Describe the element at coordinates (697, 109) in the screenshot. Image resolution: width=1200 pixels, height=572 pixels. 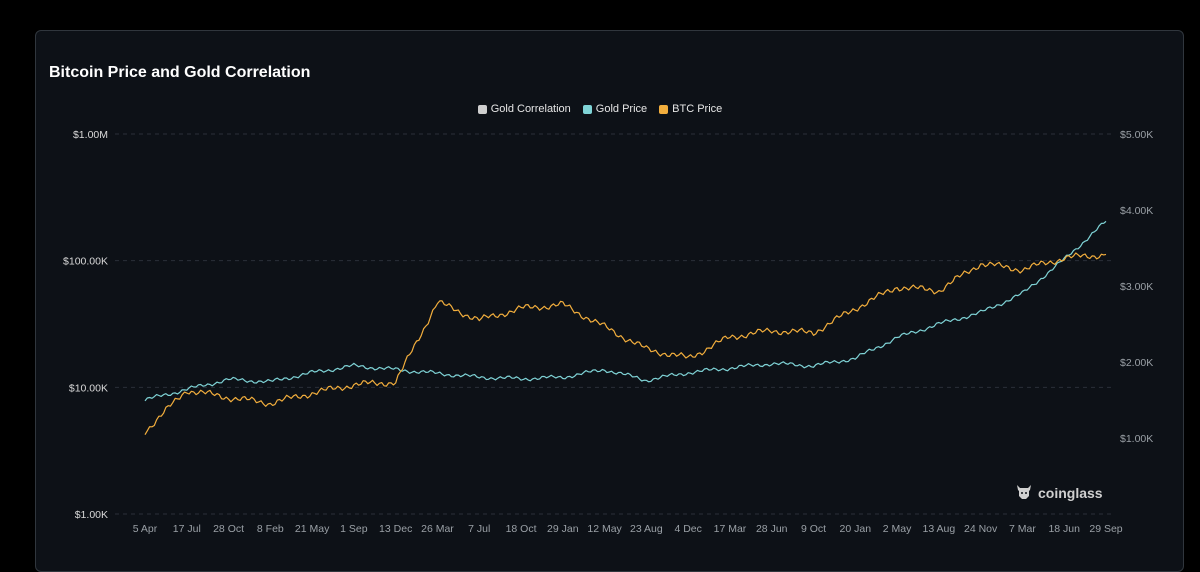
I see `legend-label-btc-price: BTC Price` at that location.